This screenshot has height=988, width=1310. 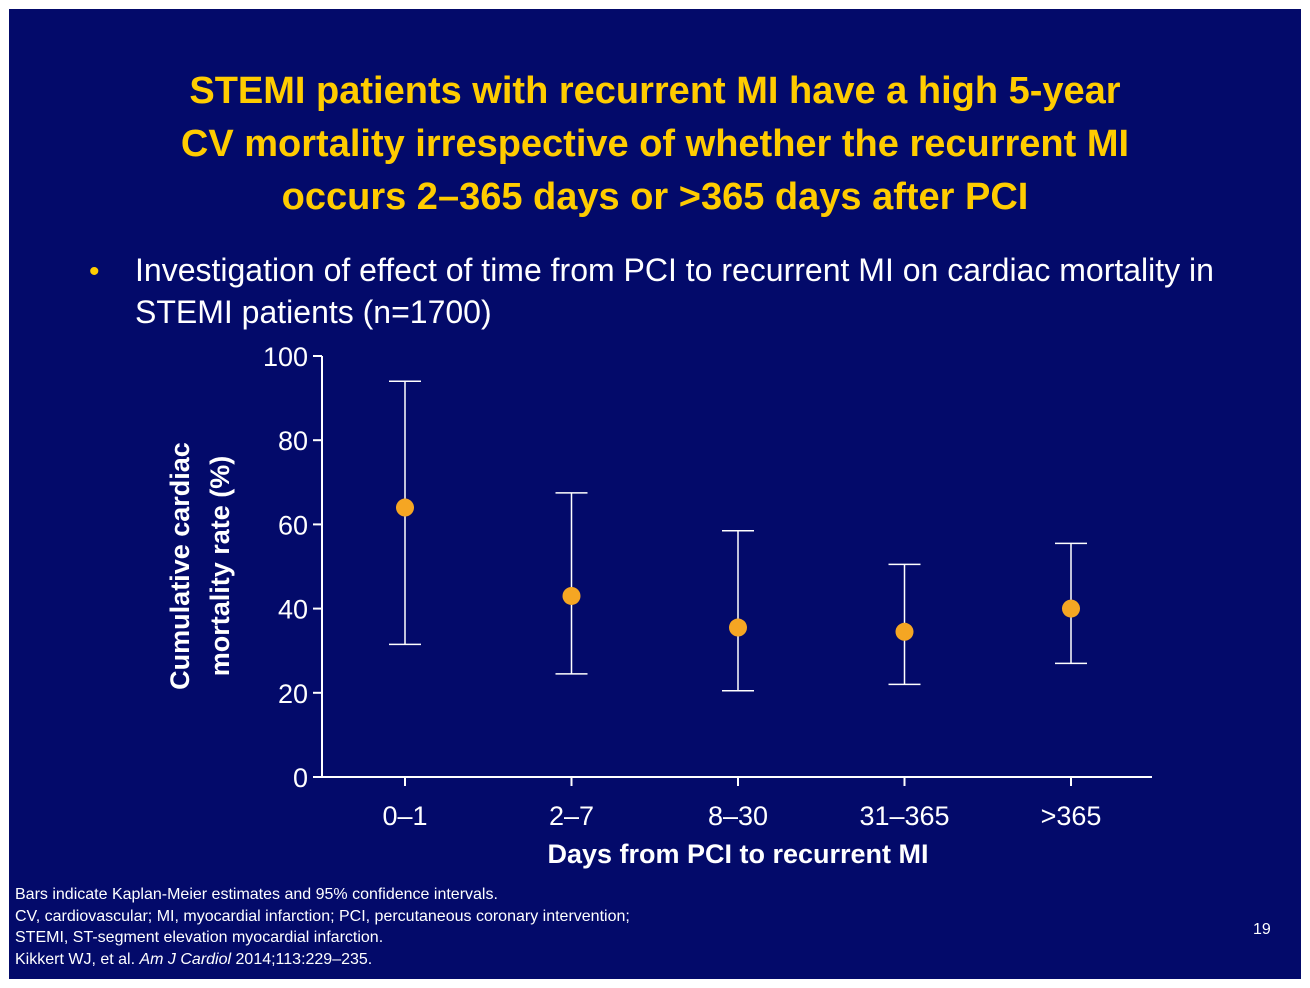 What do you see at coordinates (738, 816) in the screenshot?
I see `x-tick-label: 8–30` at bounding box center [738, 816].